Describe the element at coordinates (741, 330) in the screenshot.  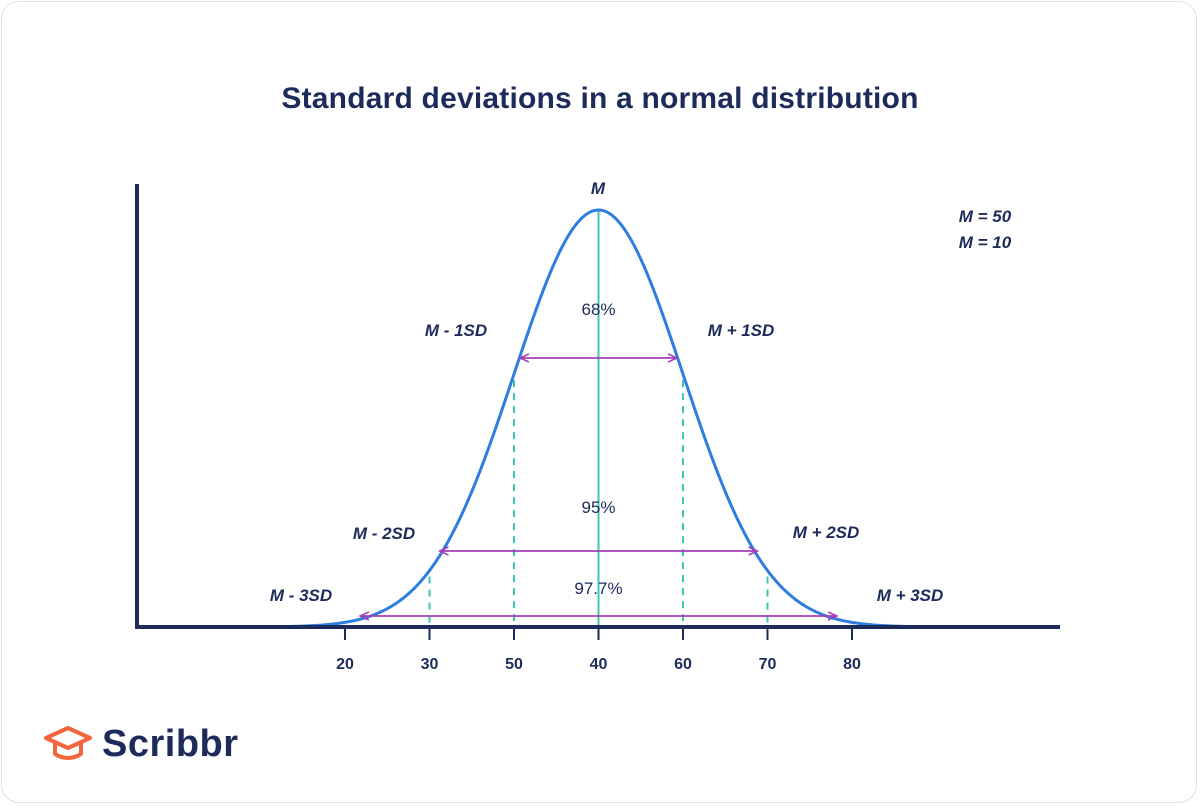
I see `sd-marker-label: M + 1SD` at that location.